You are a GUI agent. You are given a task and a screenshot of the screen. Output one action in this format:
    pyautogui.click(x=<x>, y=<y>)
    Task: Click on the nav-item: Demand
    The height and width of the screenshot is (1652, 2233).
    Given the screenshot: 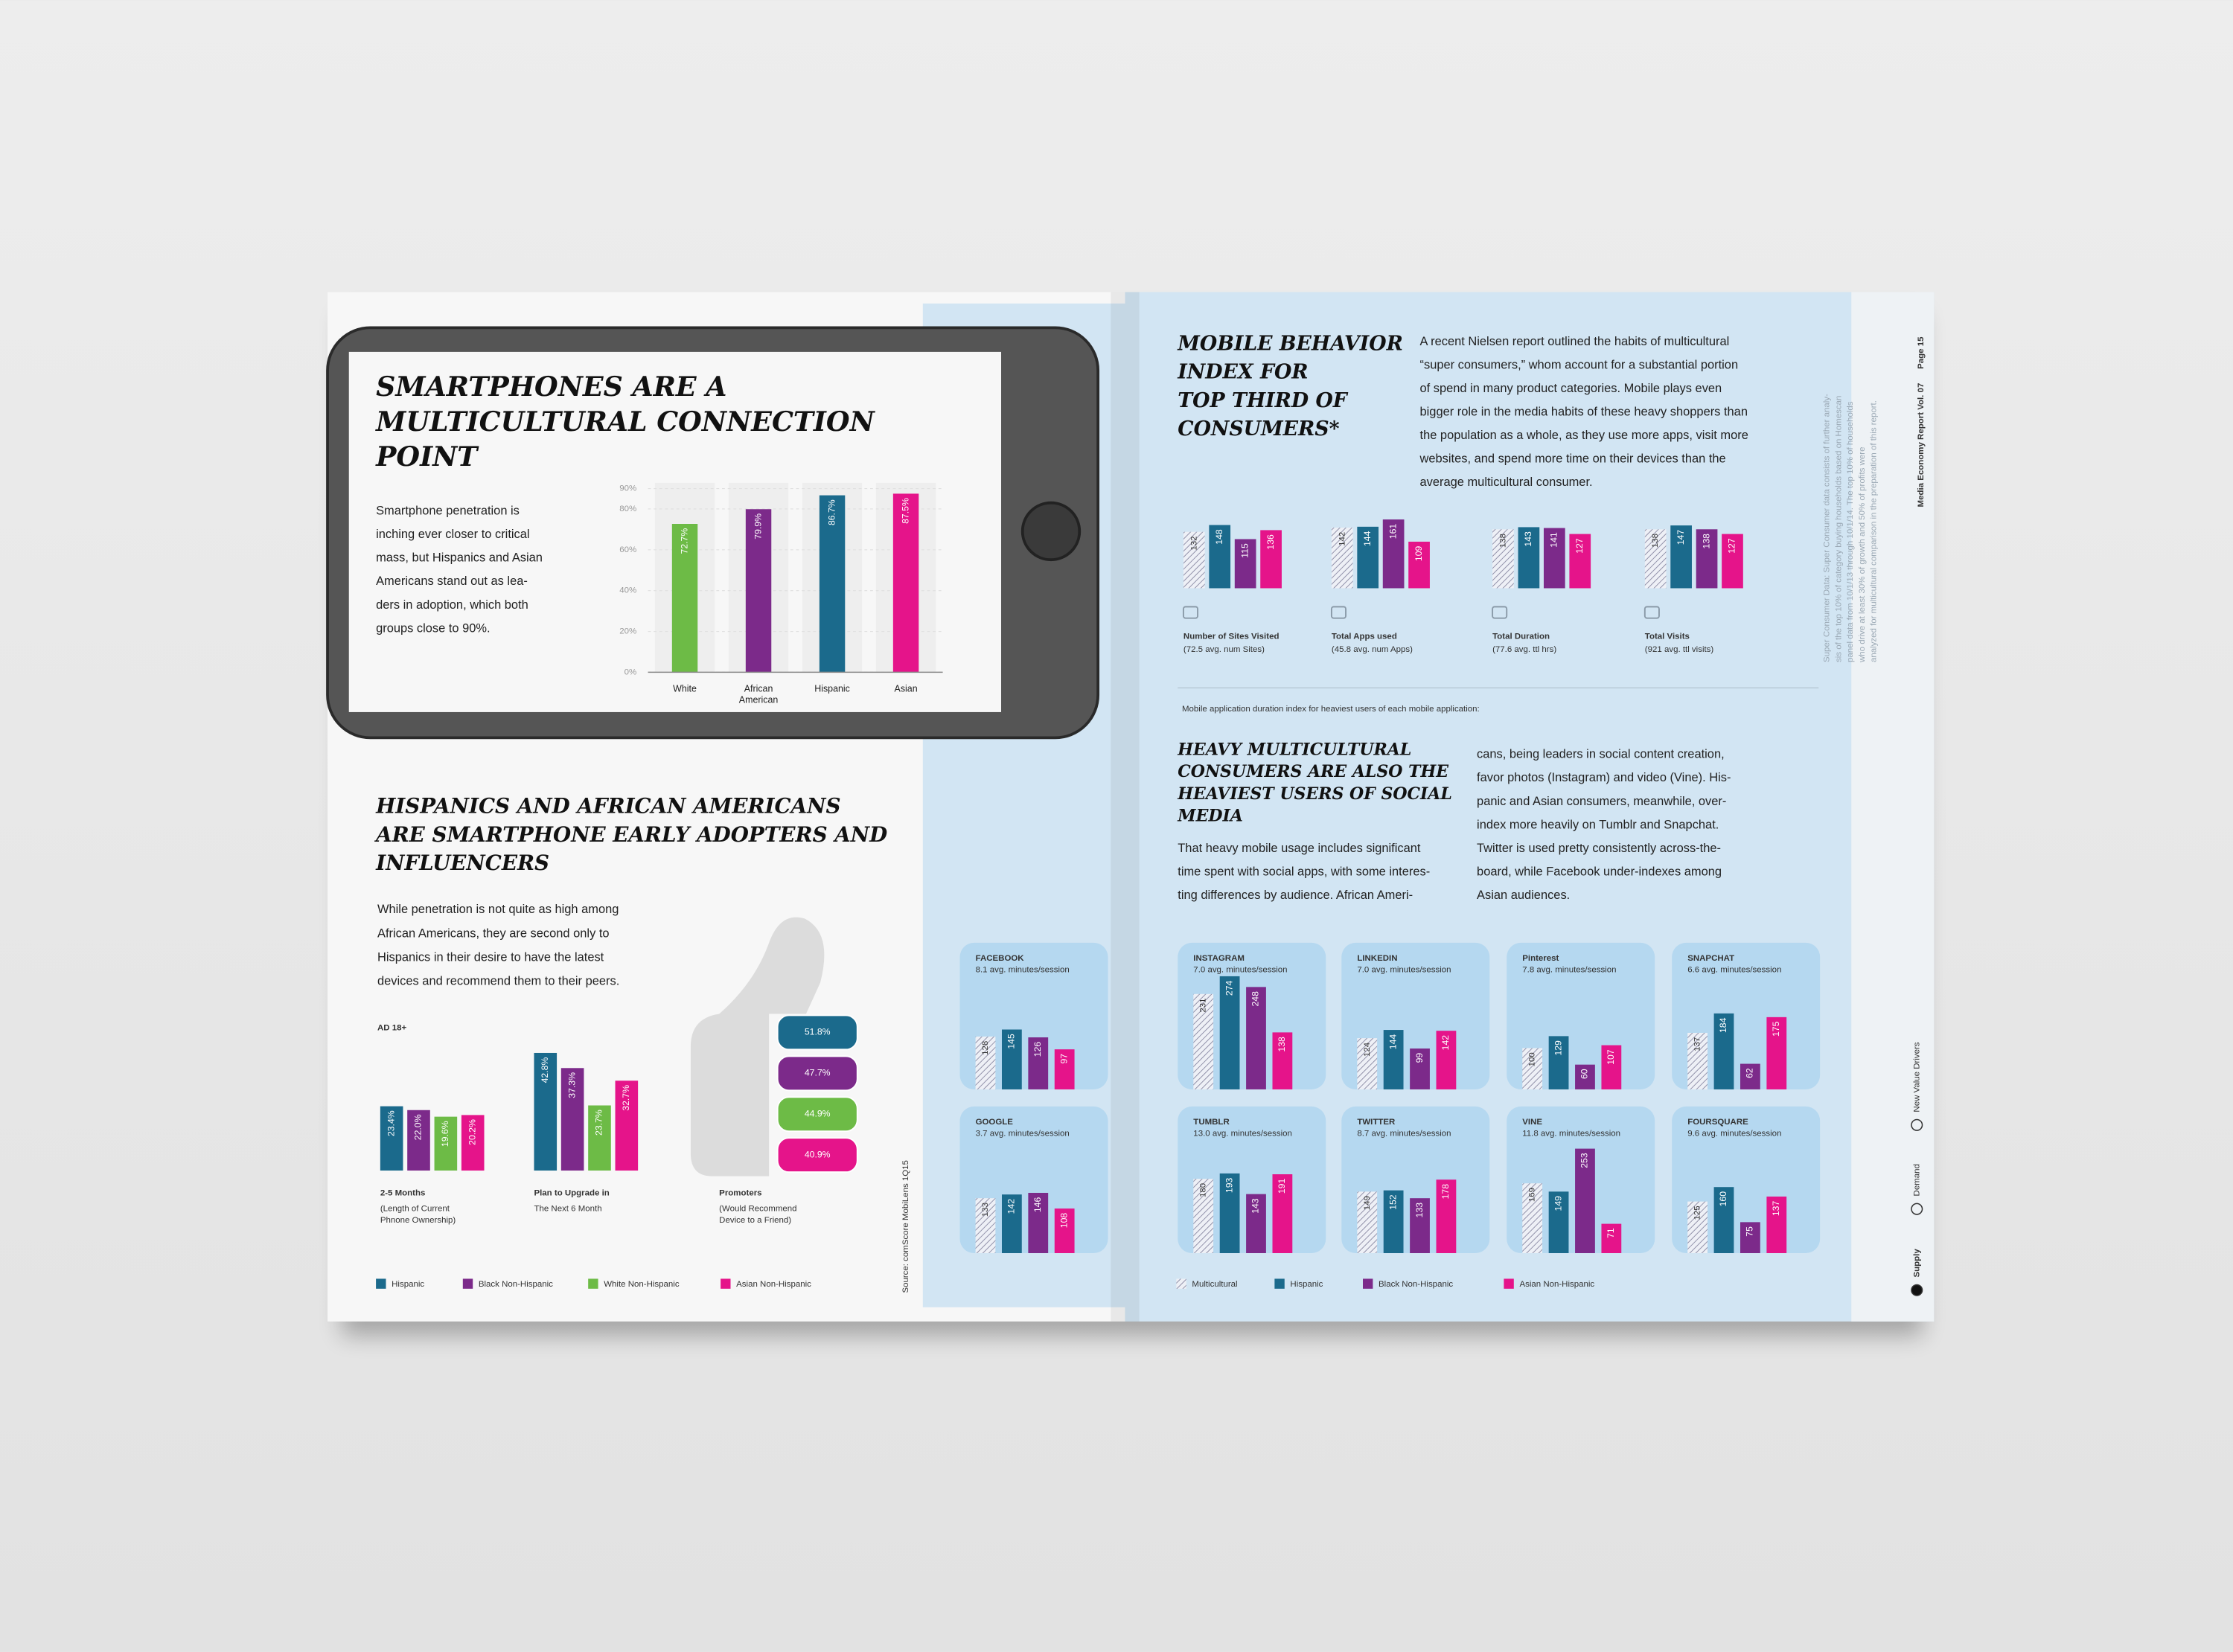 What is the action you would take?
    pyautogui.click(x=1916, y=1180)
    